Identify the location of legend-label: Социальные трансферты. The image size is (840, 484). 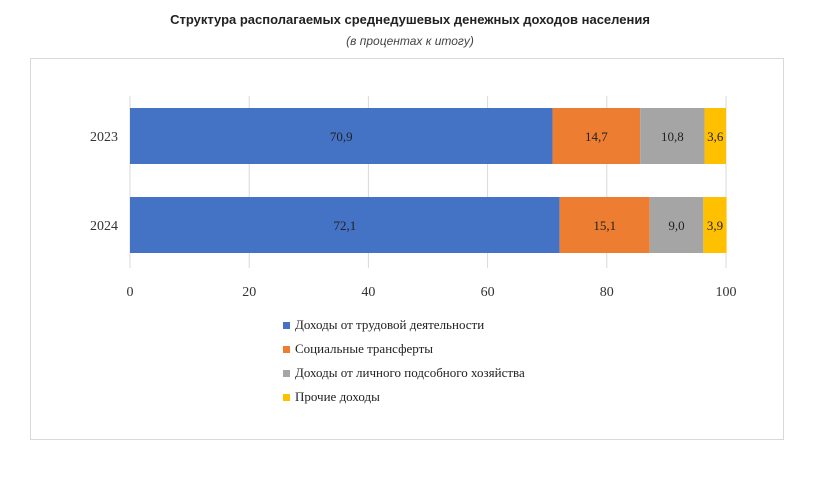
(364, 348).